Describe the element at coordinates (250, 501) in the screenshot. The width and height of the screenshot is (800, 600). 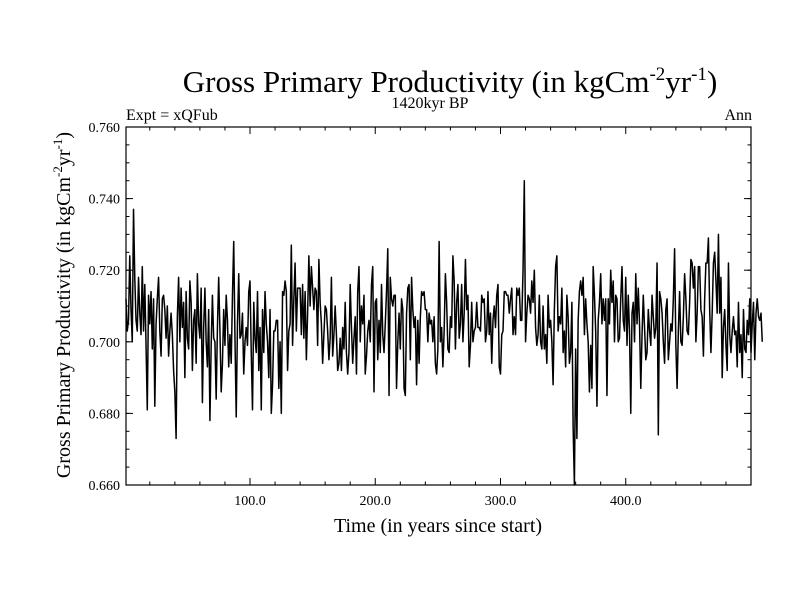
I see `x-tick-label: 100.0` at that location.